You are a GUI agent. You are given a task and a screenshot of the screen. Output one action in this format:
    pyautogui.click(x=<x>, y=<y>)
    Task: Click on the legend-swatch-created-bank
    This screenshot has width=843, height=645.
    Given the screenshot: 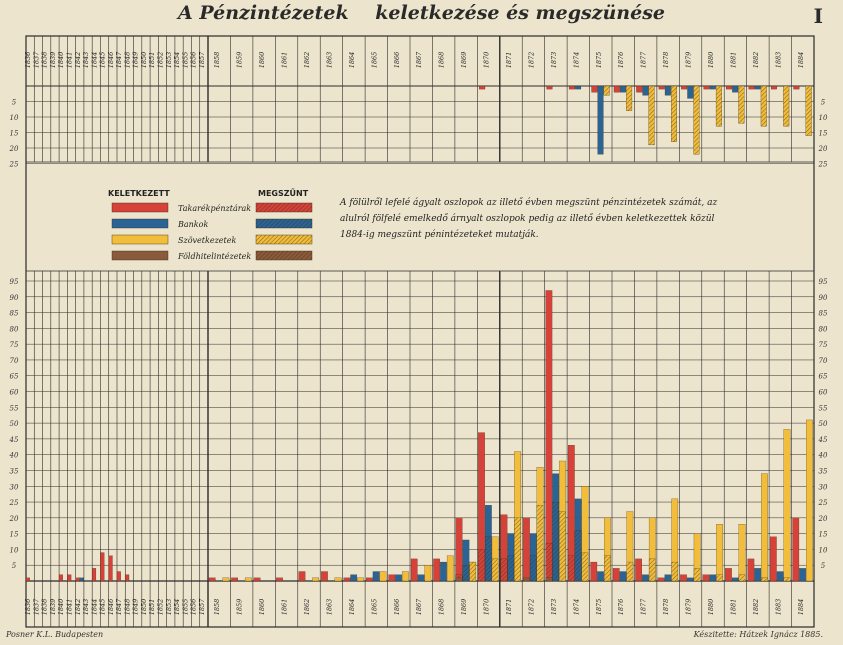 What is the action you would take?
    pyautogui.click(x=140, y=223)
    